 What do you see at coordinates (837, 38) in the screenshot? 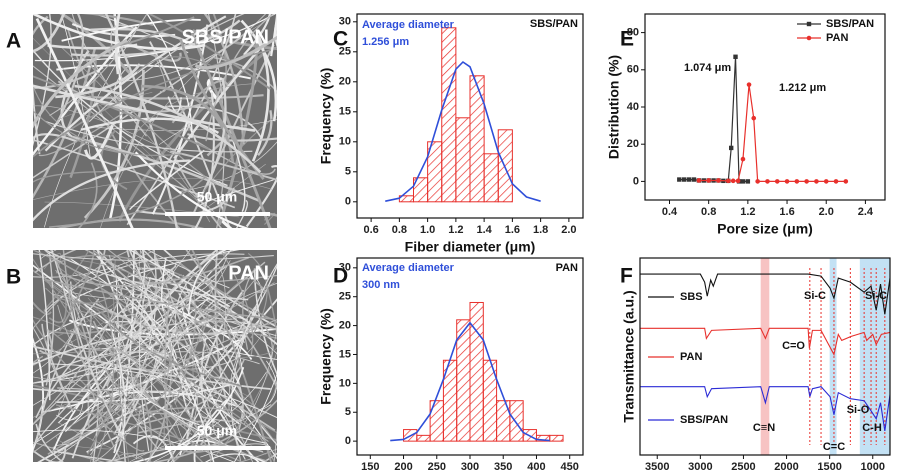
I see `legend-label: PAN` at bounding box center [837, 38].